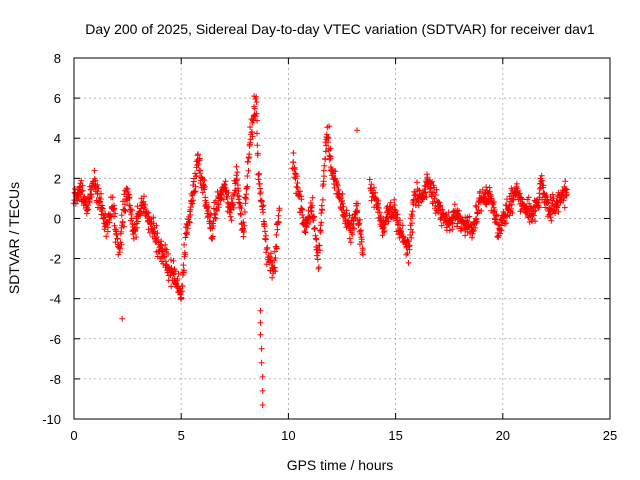 This screenshot has height=480, width=640. Describe the element at coordinates (55, 339) in the screenshot. I see `y-tick-label: -6` at that location.